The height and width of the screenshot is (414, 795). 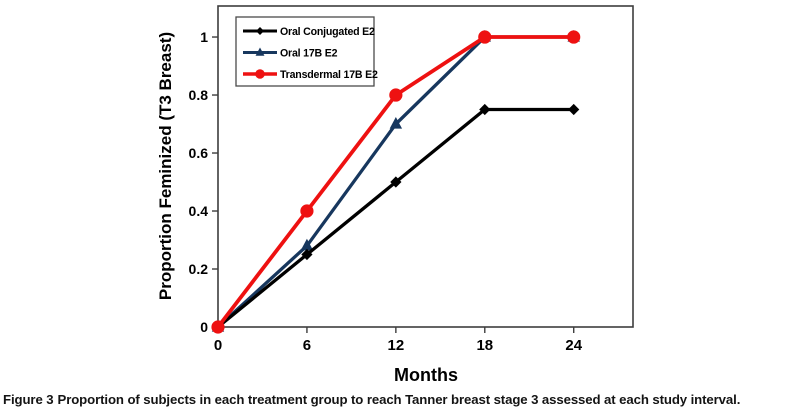 What do you see at coordinates (329, 75) in the screenshot?
I see `legend-label-transdermal-17b-e2: Transdermal 17B E2` at bounding box center [329, 75].